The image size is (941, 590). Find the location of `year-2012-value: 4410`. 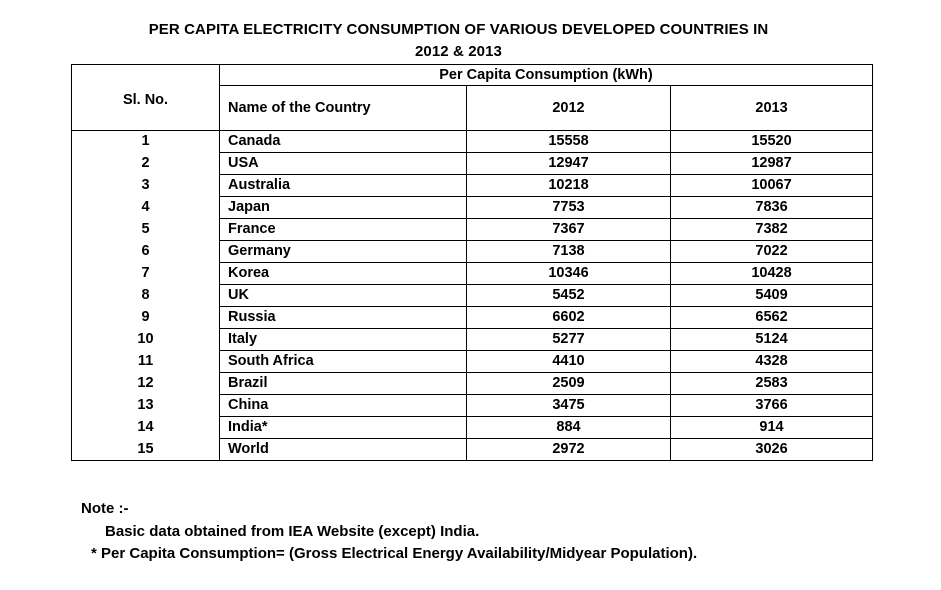

year-2012-value: 4410 is located at coordinates (568, 361).